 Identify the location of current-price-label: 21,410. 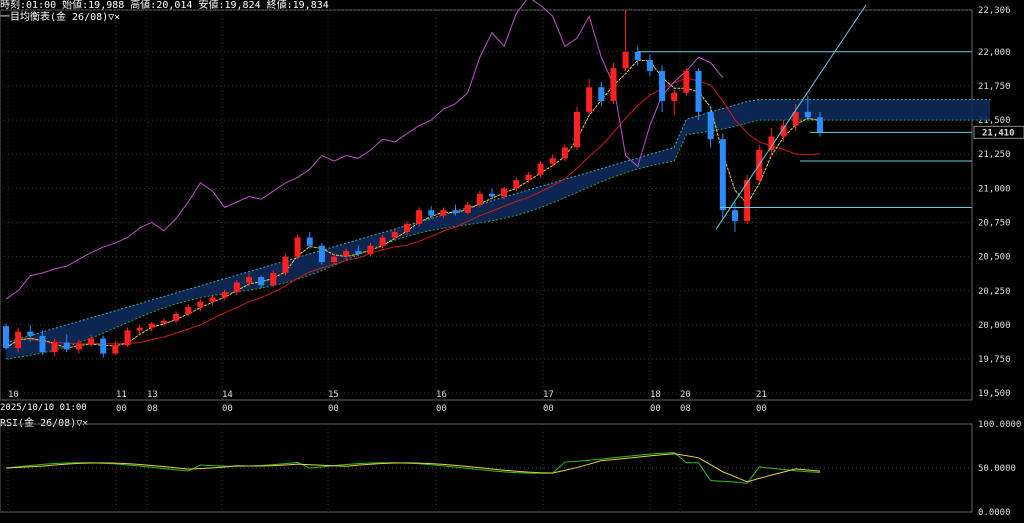
(998, 133).